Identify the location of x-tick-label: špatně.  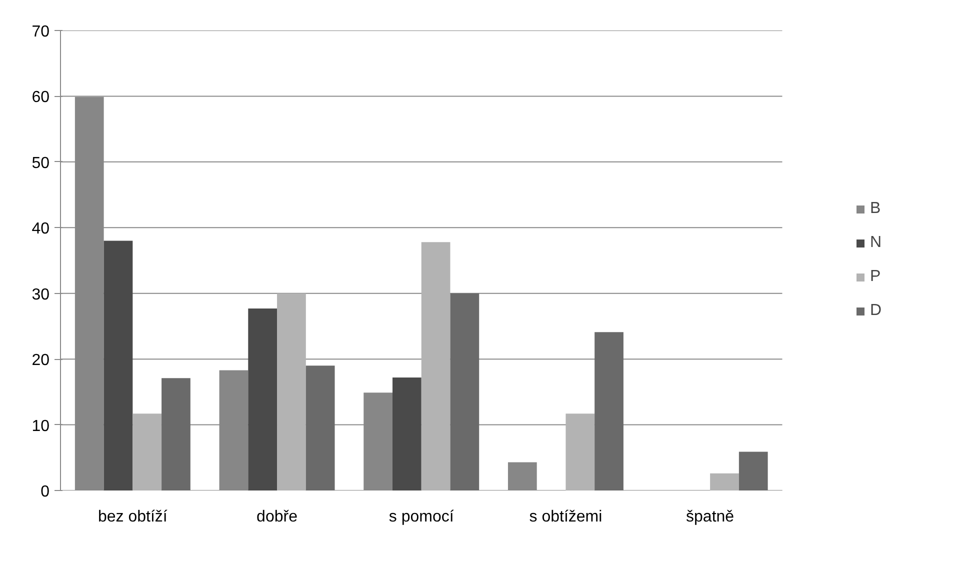
(710, 517).